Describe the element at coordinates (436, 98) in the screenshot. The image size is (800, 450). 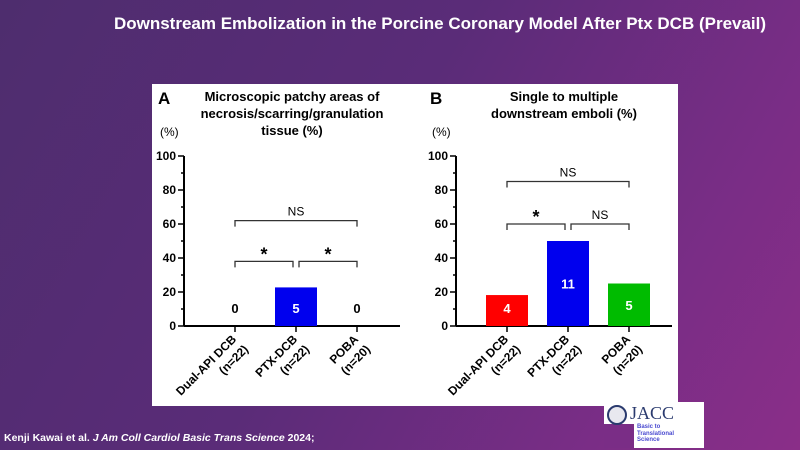
I see `panel-letter: B` at that location.